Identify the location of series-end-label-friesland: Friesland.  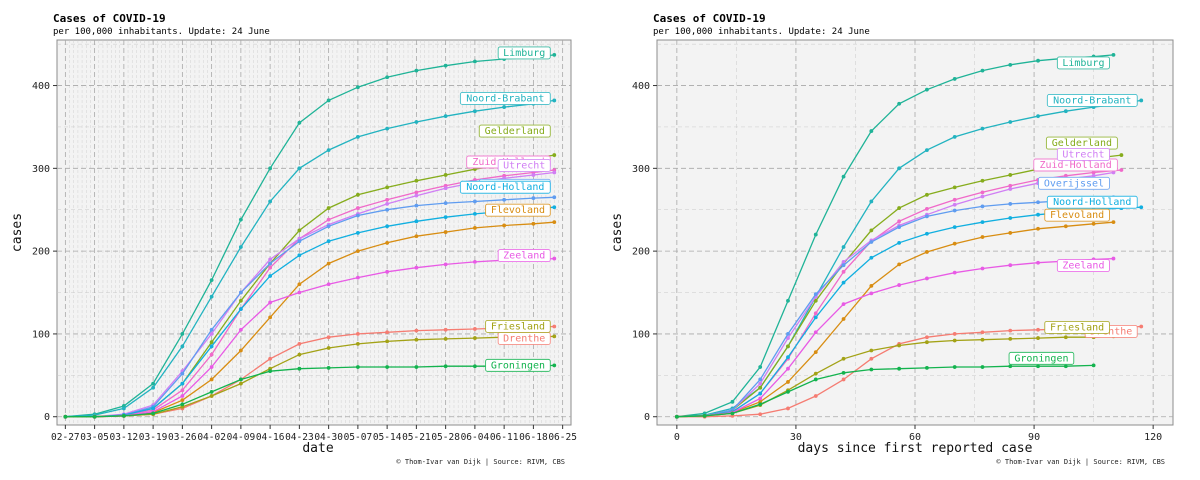
(518, 326).